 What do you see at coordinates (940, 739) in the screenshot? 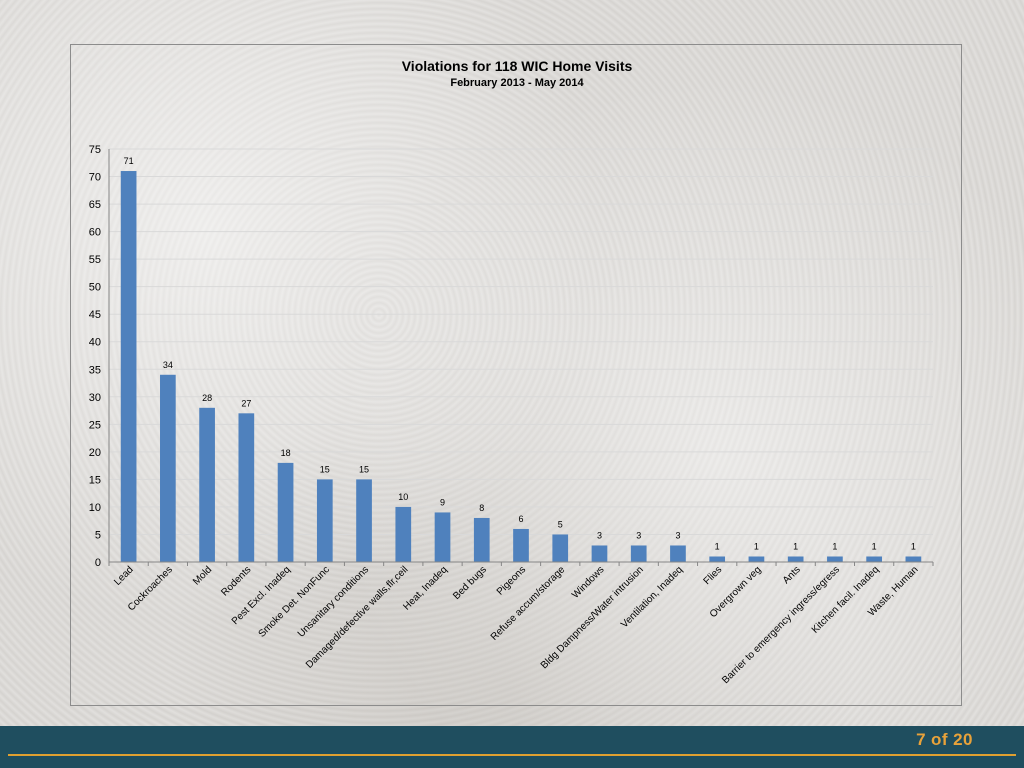
I see `page-of-label: of` at bounding box center [940, 739].